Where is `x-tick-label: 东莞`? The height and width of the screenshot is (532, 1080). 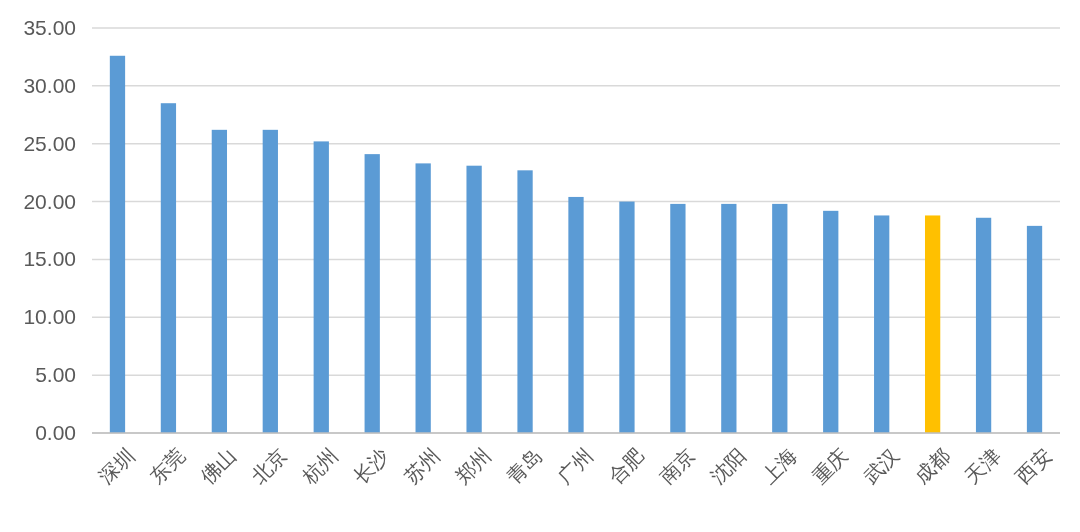 x-tick-label: 东莞 is located at coordinates (167, 466).